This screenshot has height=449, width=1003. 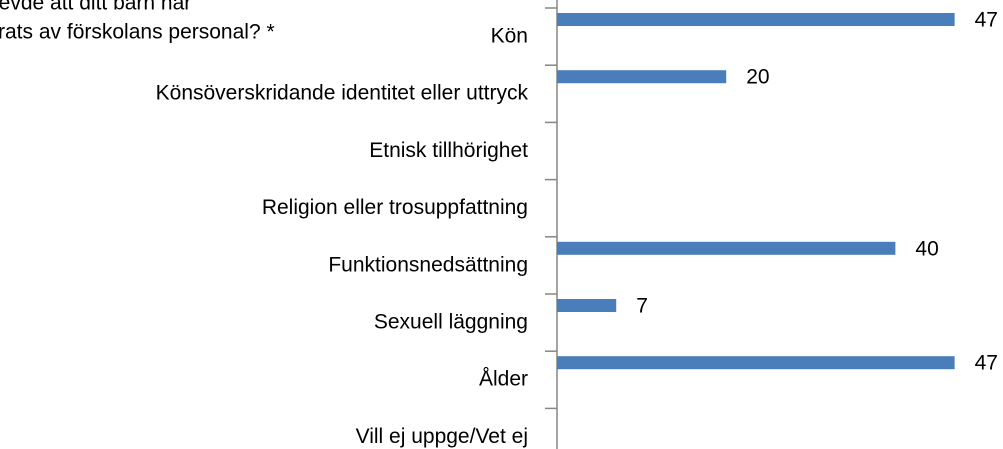 I want to click on data-label: 20, so click(x=757, y=77).